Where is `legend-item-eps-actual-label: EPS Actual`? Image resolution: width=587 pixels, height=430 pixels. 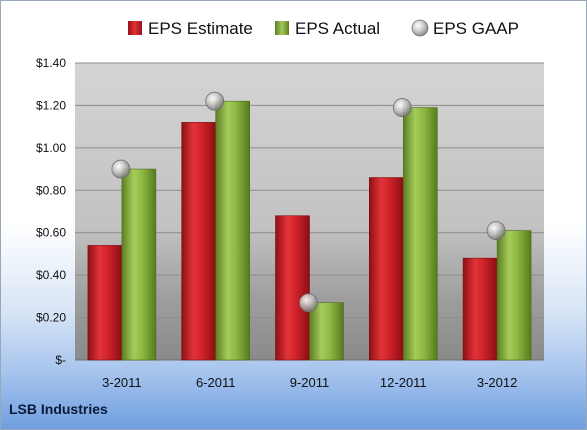 legend-item-eps-actual-label: EPS Actual is located at coordinates (337, 28).